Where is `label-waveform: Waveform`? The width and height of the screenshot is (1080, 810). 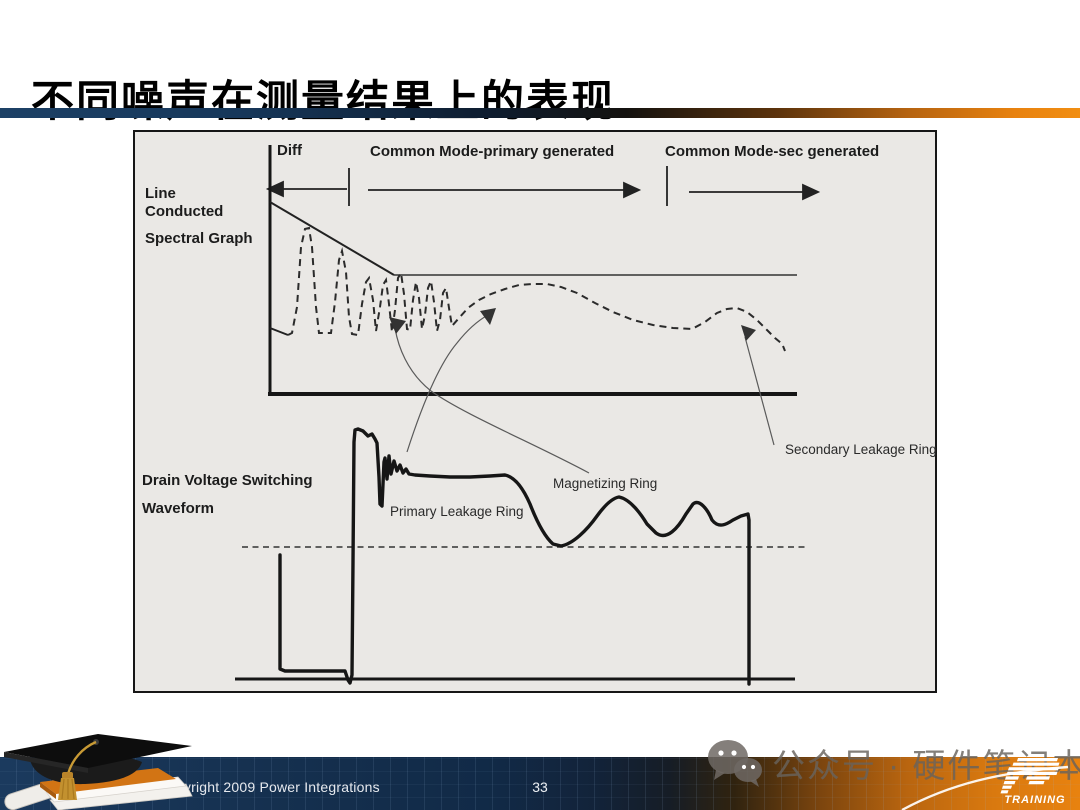
label-waveform: Waveform is located at coordinates (178, 508).